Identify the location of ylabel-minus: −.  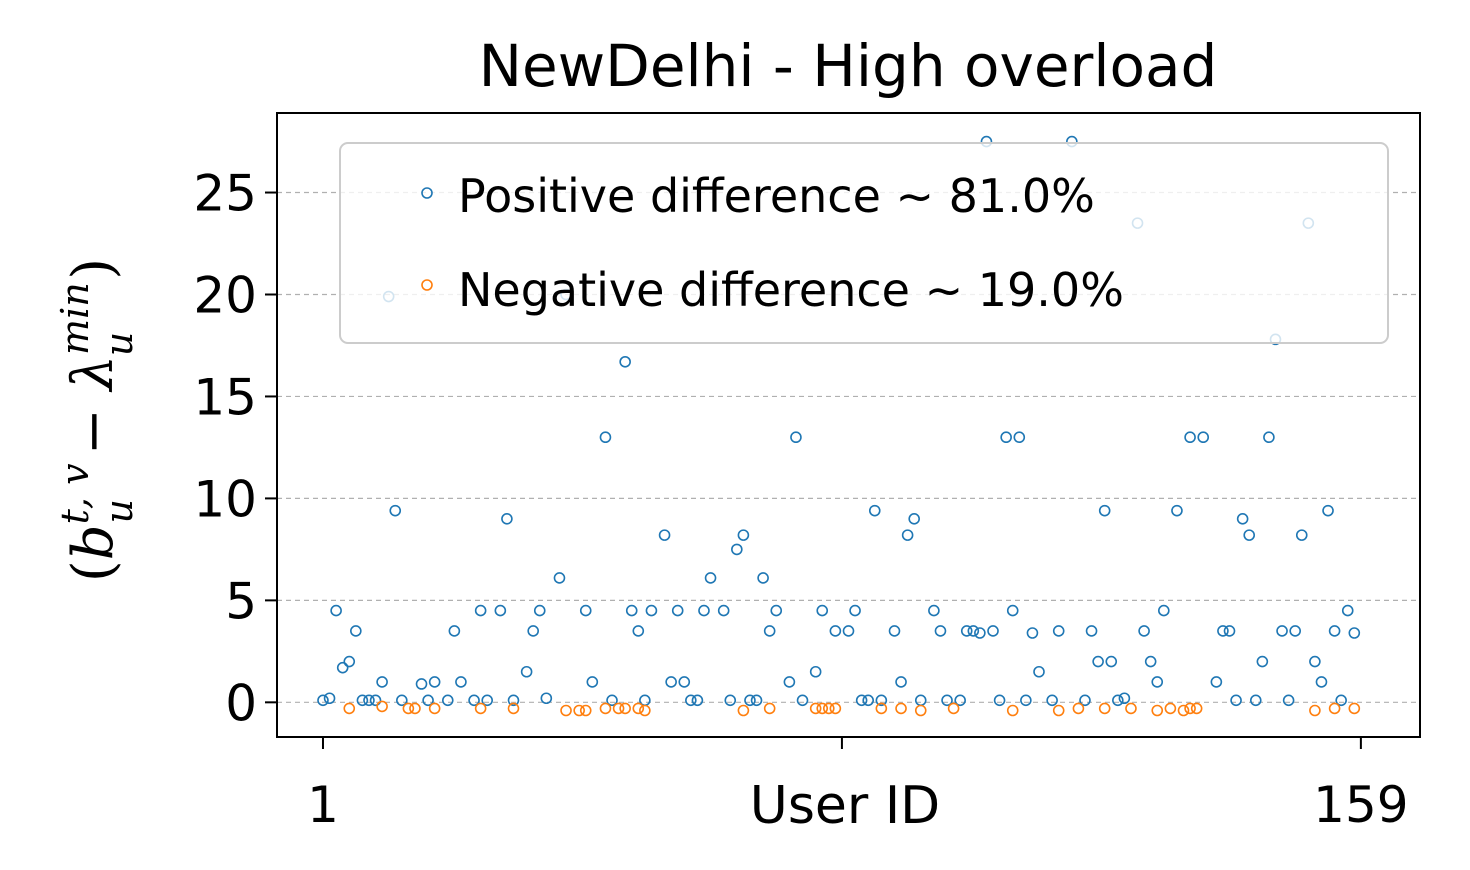
(93, 431).